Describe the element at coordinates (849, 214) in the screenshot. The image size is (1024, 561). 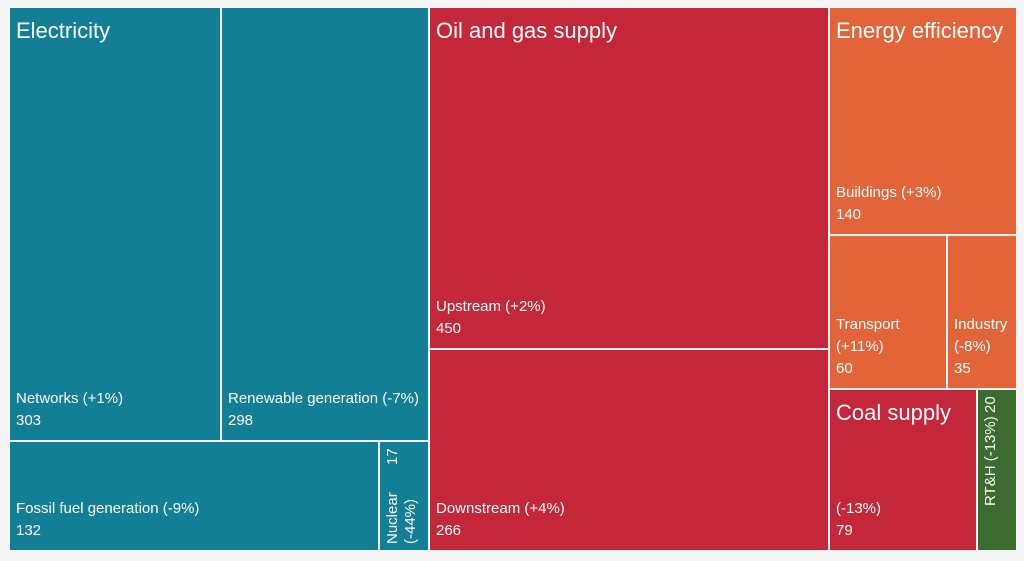
I see `cell-value: 140` at that location.